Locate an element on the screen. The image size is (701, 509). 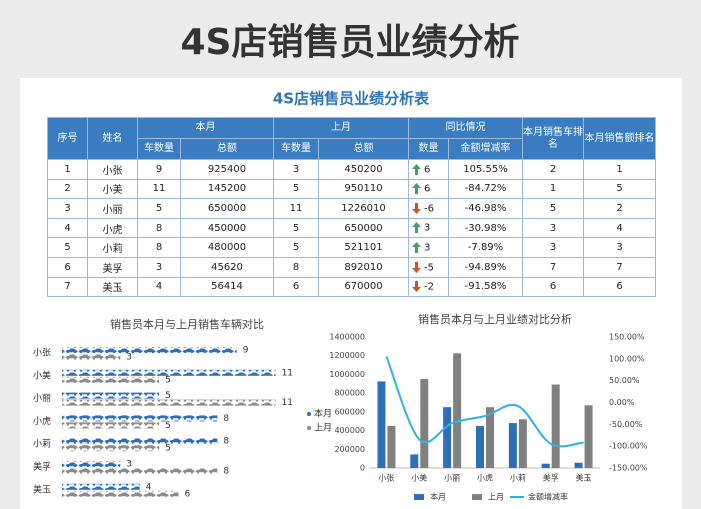
table-cell: 950110 is located at coordinates (363, 189).